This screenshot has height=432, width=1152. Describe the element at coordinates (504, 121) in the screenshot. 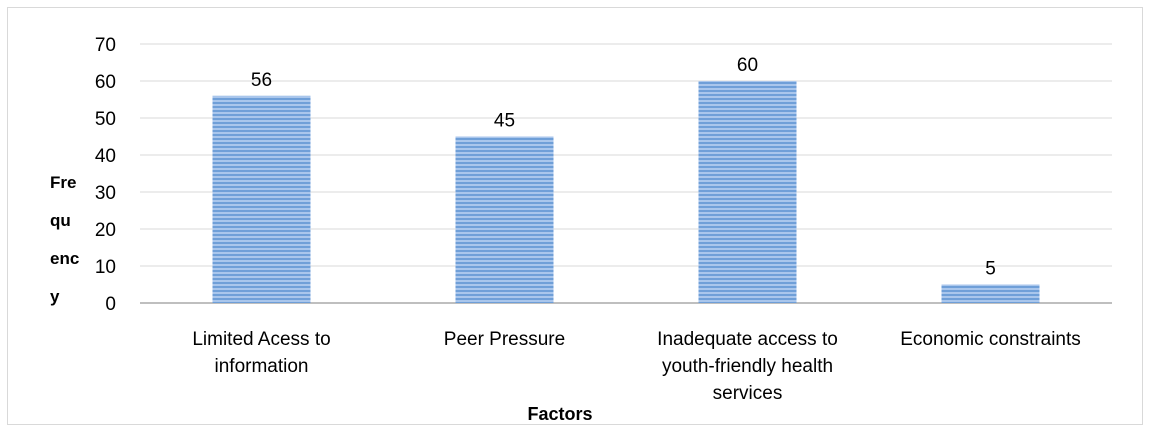

I see `data-label: 45` at that location.